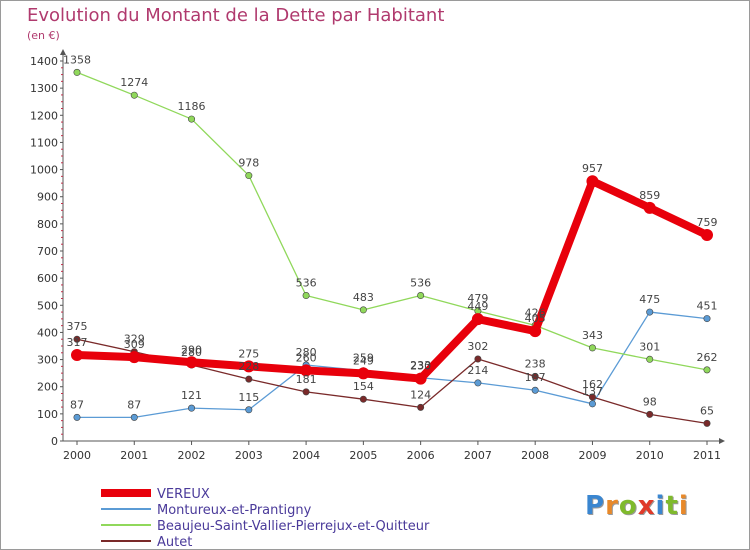 The width and height of the screenshot is (750, 550). I want to click on legend-label-vereux: VEREUX, so click(183, 494).